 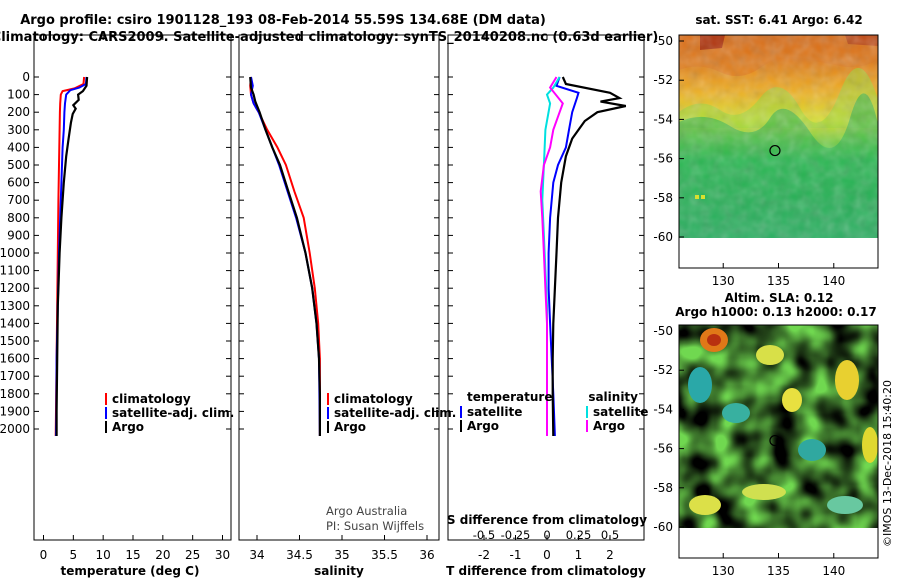 I want to click on temperature-legend: climatology satellite-adj. clim. Argo, so click(x=169, y=413).